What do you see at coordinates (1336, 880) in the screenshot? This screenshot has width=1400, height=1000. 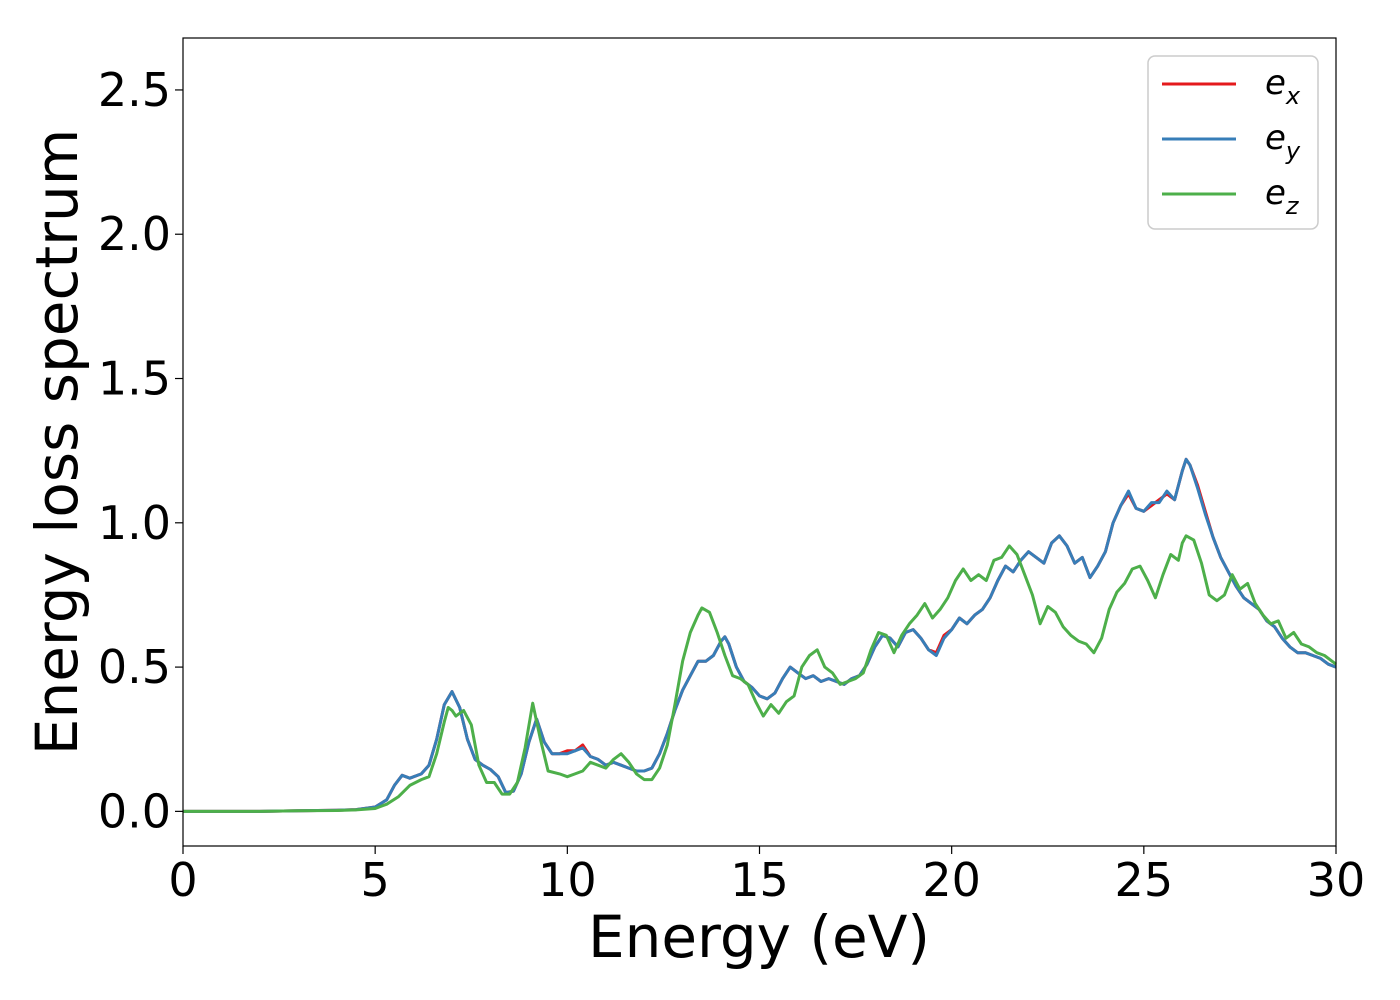 I see `x-tick-label: 30` at bounding box center [1336, 880].